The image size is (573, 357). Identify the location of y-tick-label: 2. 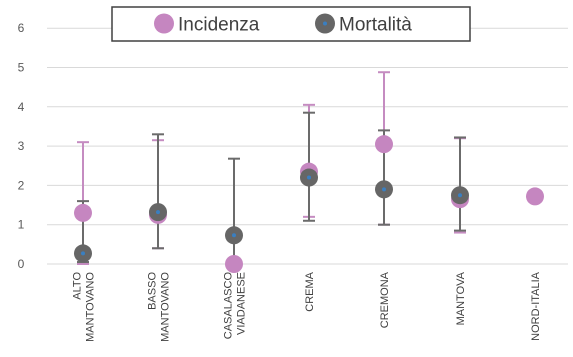
(21, 185).